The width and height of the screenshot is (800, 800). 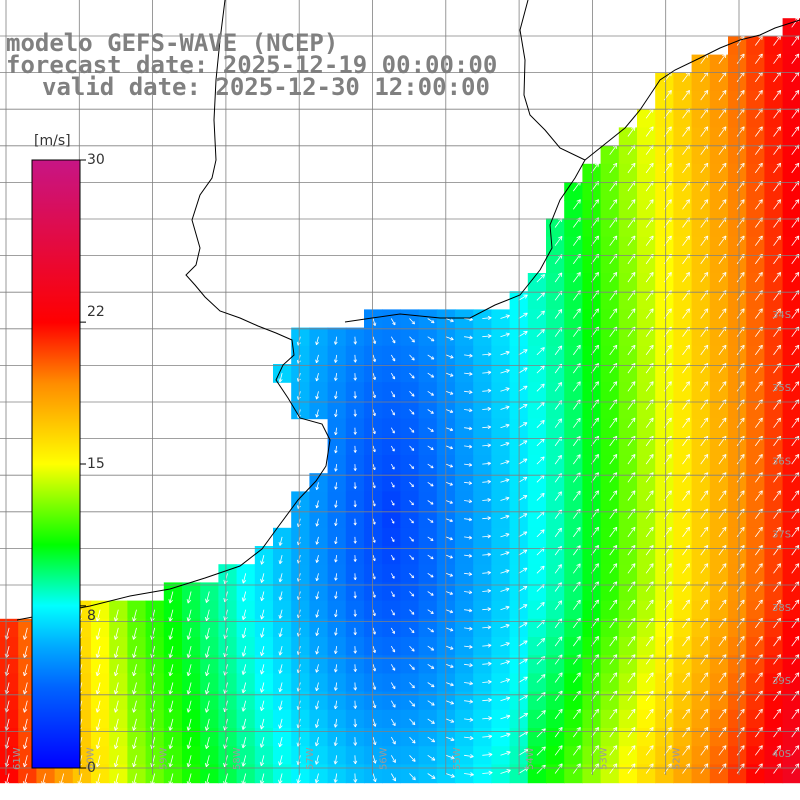 I want to click on lon-label: 60W, so click(x=90, y=758).